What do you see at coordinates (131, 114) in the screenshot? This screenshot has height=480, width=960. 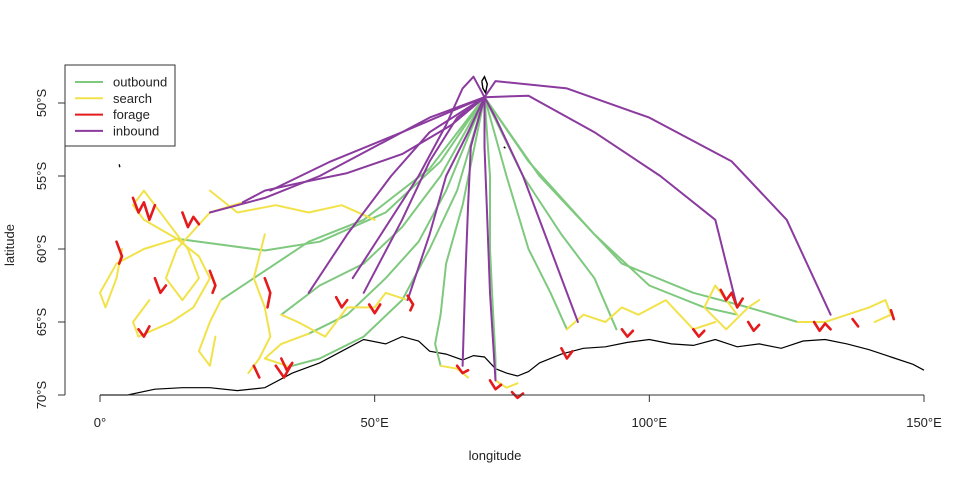 I see `legend-label-forage: forage` at bounding box center [131, 114].